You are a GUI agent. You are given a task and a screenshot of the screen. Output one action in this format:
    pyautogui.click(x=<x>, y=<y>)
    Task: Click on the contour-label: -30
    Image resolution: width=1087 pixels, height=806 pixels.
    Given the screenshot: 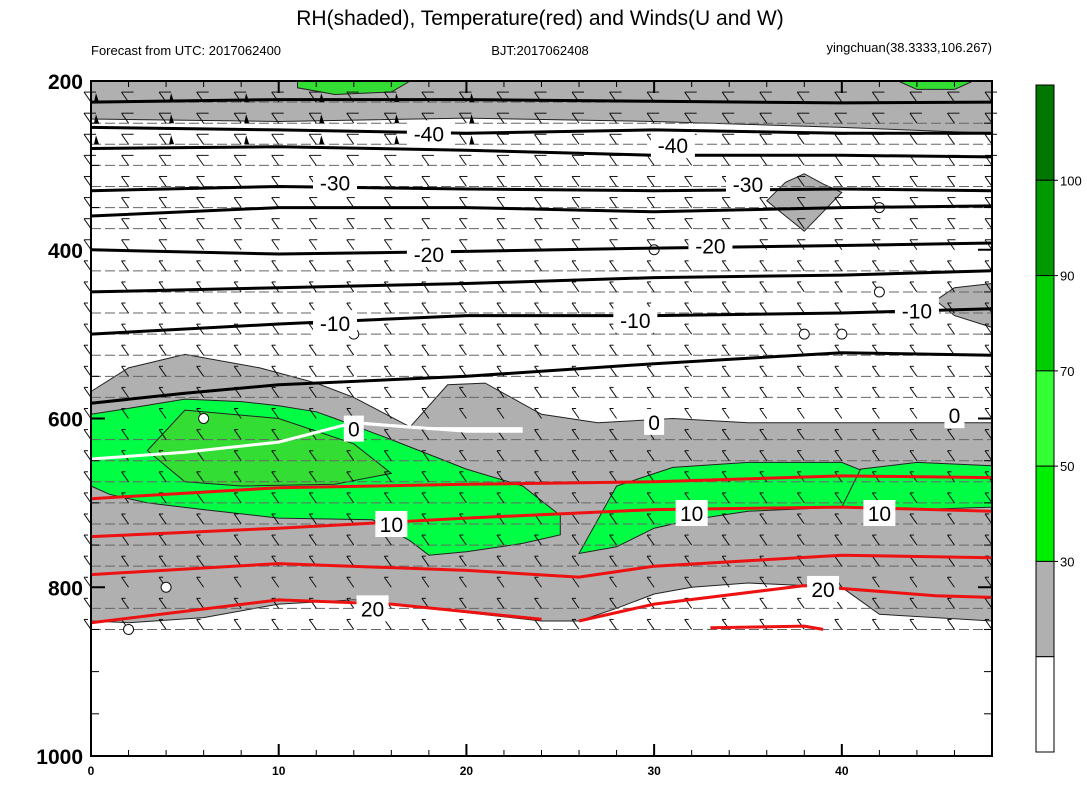 What is the action you would take?
    pyautogui.click(x=335, y=183)
    